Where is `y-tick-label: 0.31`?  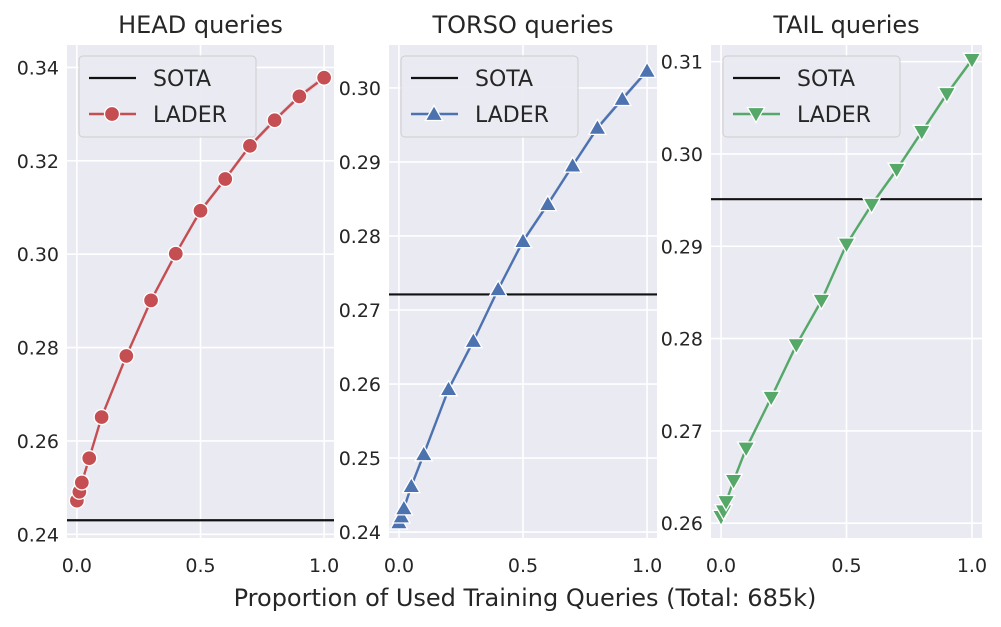
y-tick-label: 0.31 is located at coordinates (682, 63).